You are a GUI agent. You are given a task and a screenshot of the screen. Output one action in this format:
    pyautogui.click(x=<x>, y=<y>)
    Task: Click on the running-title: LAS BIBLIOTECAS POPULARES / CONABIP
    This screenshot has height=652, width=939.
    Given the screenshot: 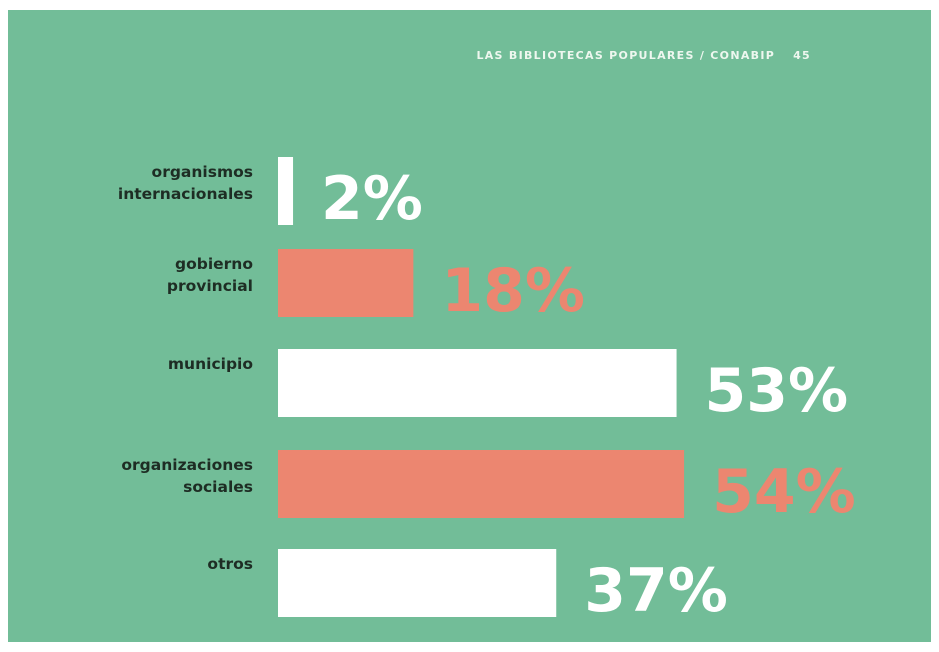 What is the action you would take?
    pyautogui.click(x=626, y=55)
    